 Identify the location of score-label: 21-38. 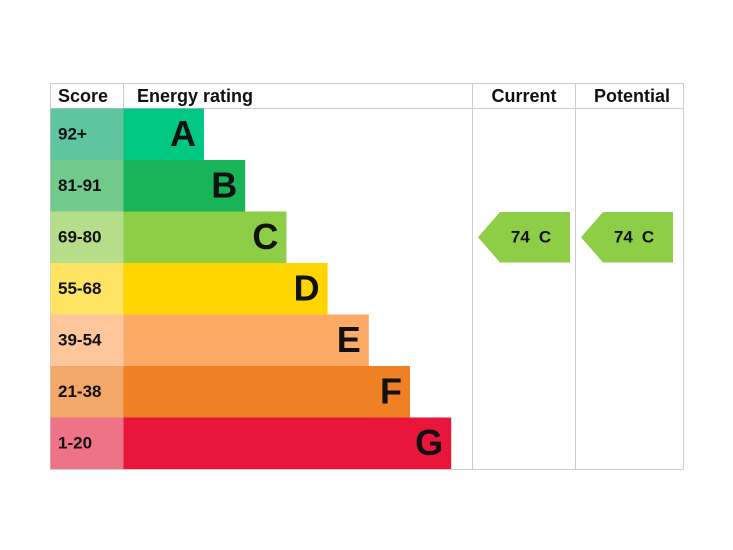
(79, 391).